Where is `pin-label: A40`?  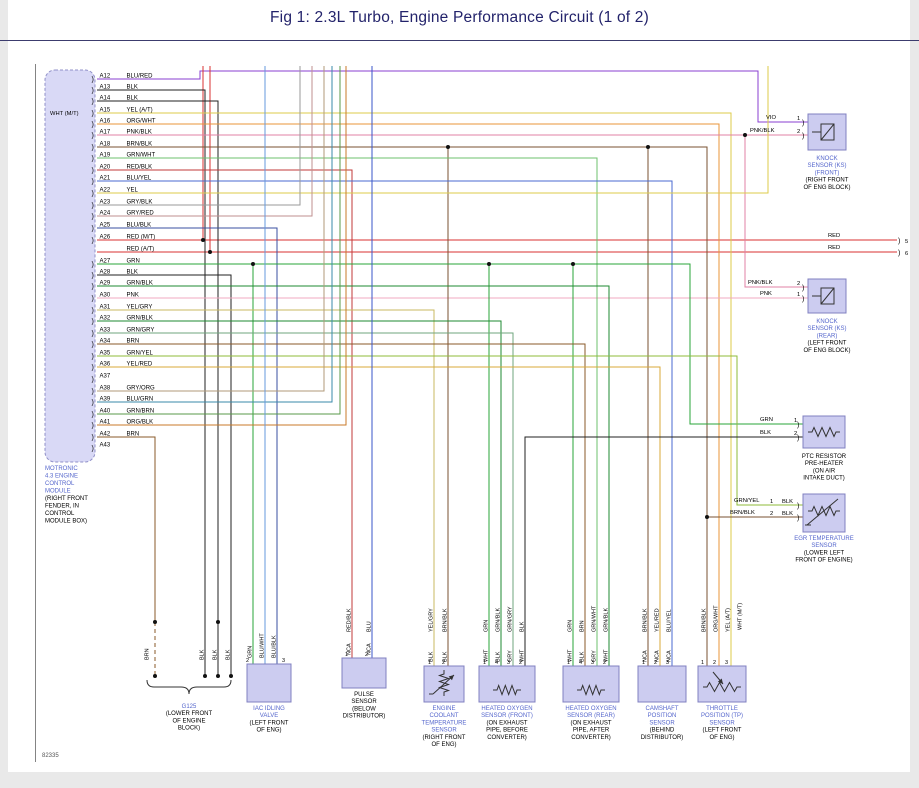
pin-label: A40 is located at coordinates (105, 412).